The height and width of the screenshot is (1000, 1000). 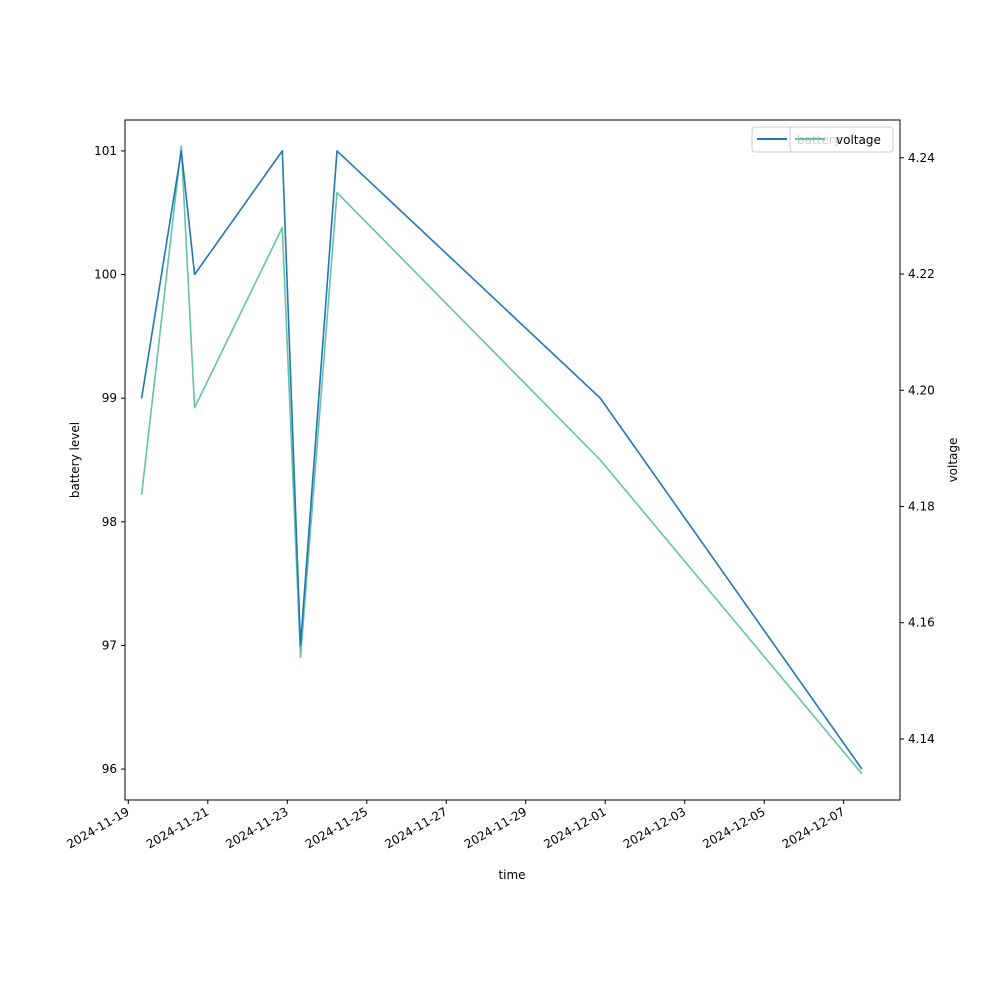 I want to click on left-tick-label: 96, so click(x=109, y=769).